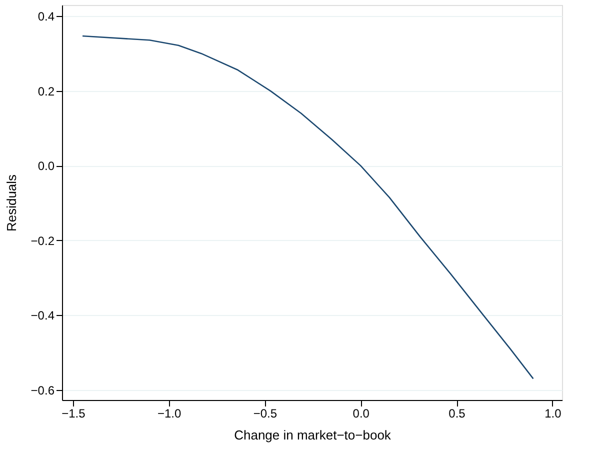 The image size is (599, 467). Describe the element at coordinates (42, 315) in the screenshot. I see `y-tick-label: −0.4` at that location.